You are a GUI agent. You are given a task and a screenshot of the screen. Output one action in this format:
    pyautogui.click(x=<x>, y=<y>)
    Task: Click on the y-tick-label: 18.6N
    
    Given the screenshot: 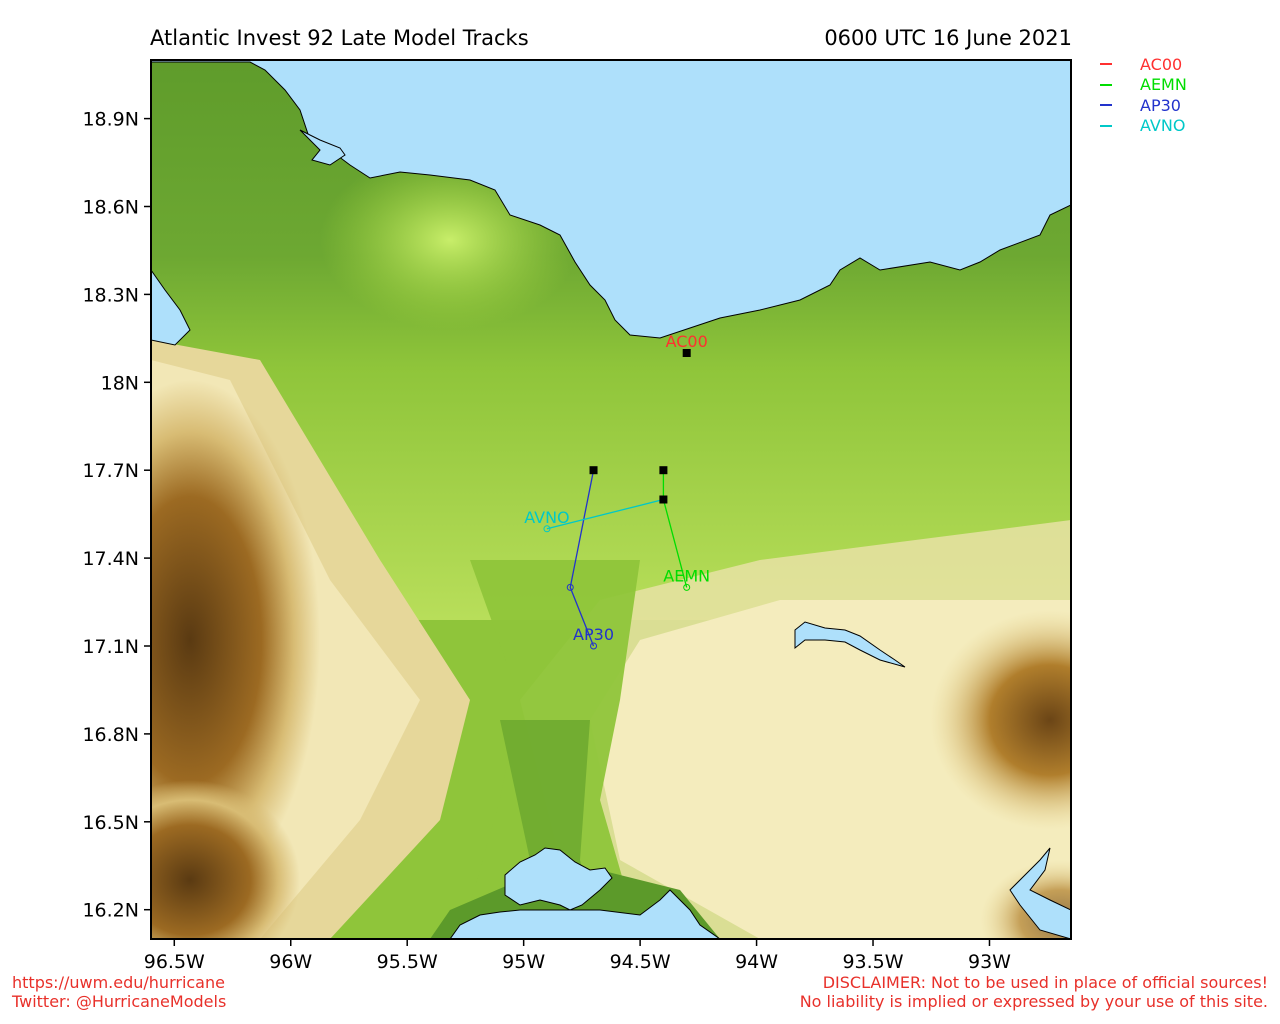 What is the action you would take?
    pyautogui.click(x=110, y=208)
    